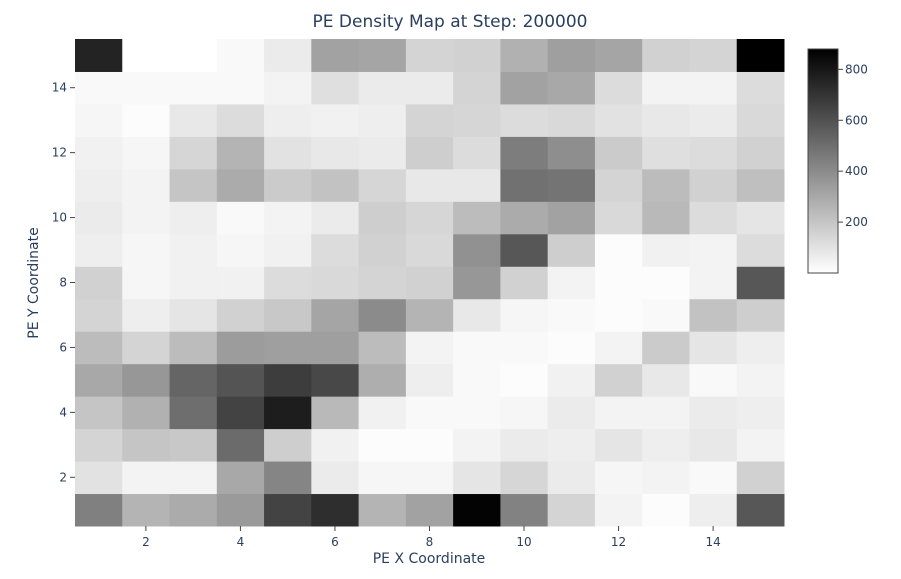 This screenshot has width=901, height=579. What do you see at coordinates (837, 161) in the screenshot?
I see `colorbar: 200 400 600 800` at bounding box center [837, 161].